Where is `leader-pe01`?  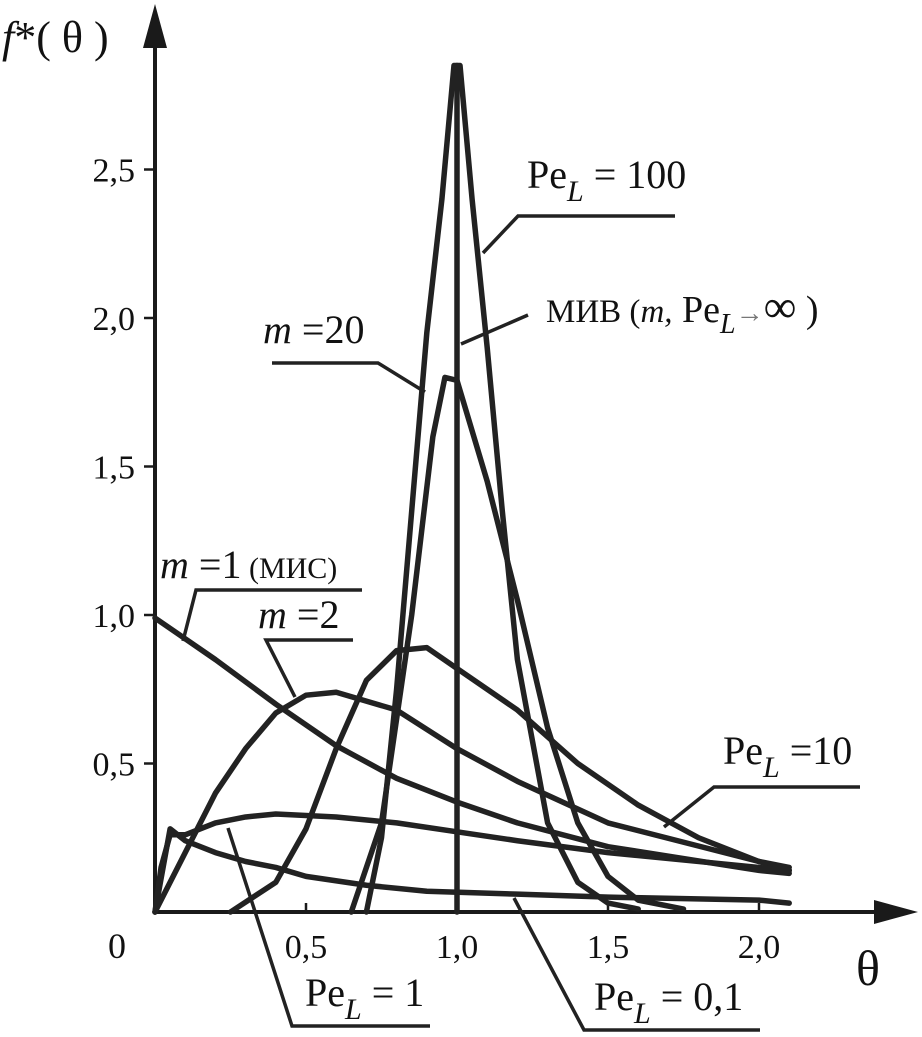 leader-pe01 is located at coordinates (636, 964).